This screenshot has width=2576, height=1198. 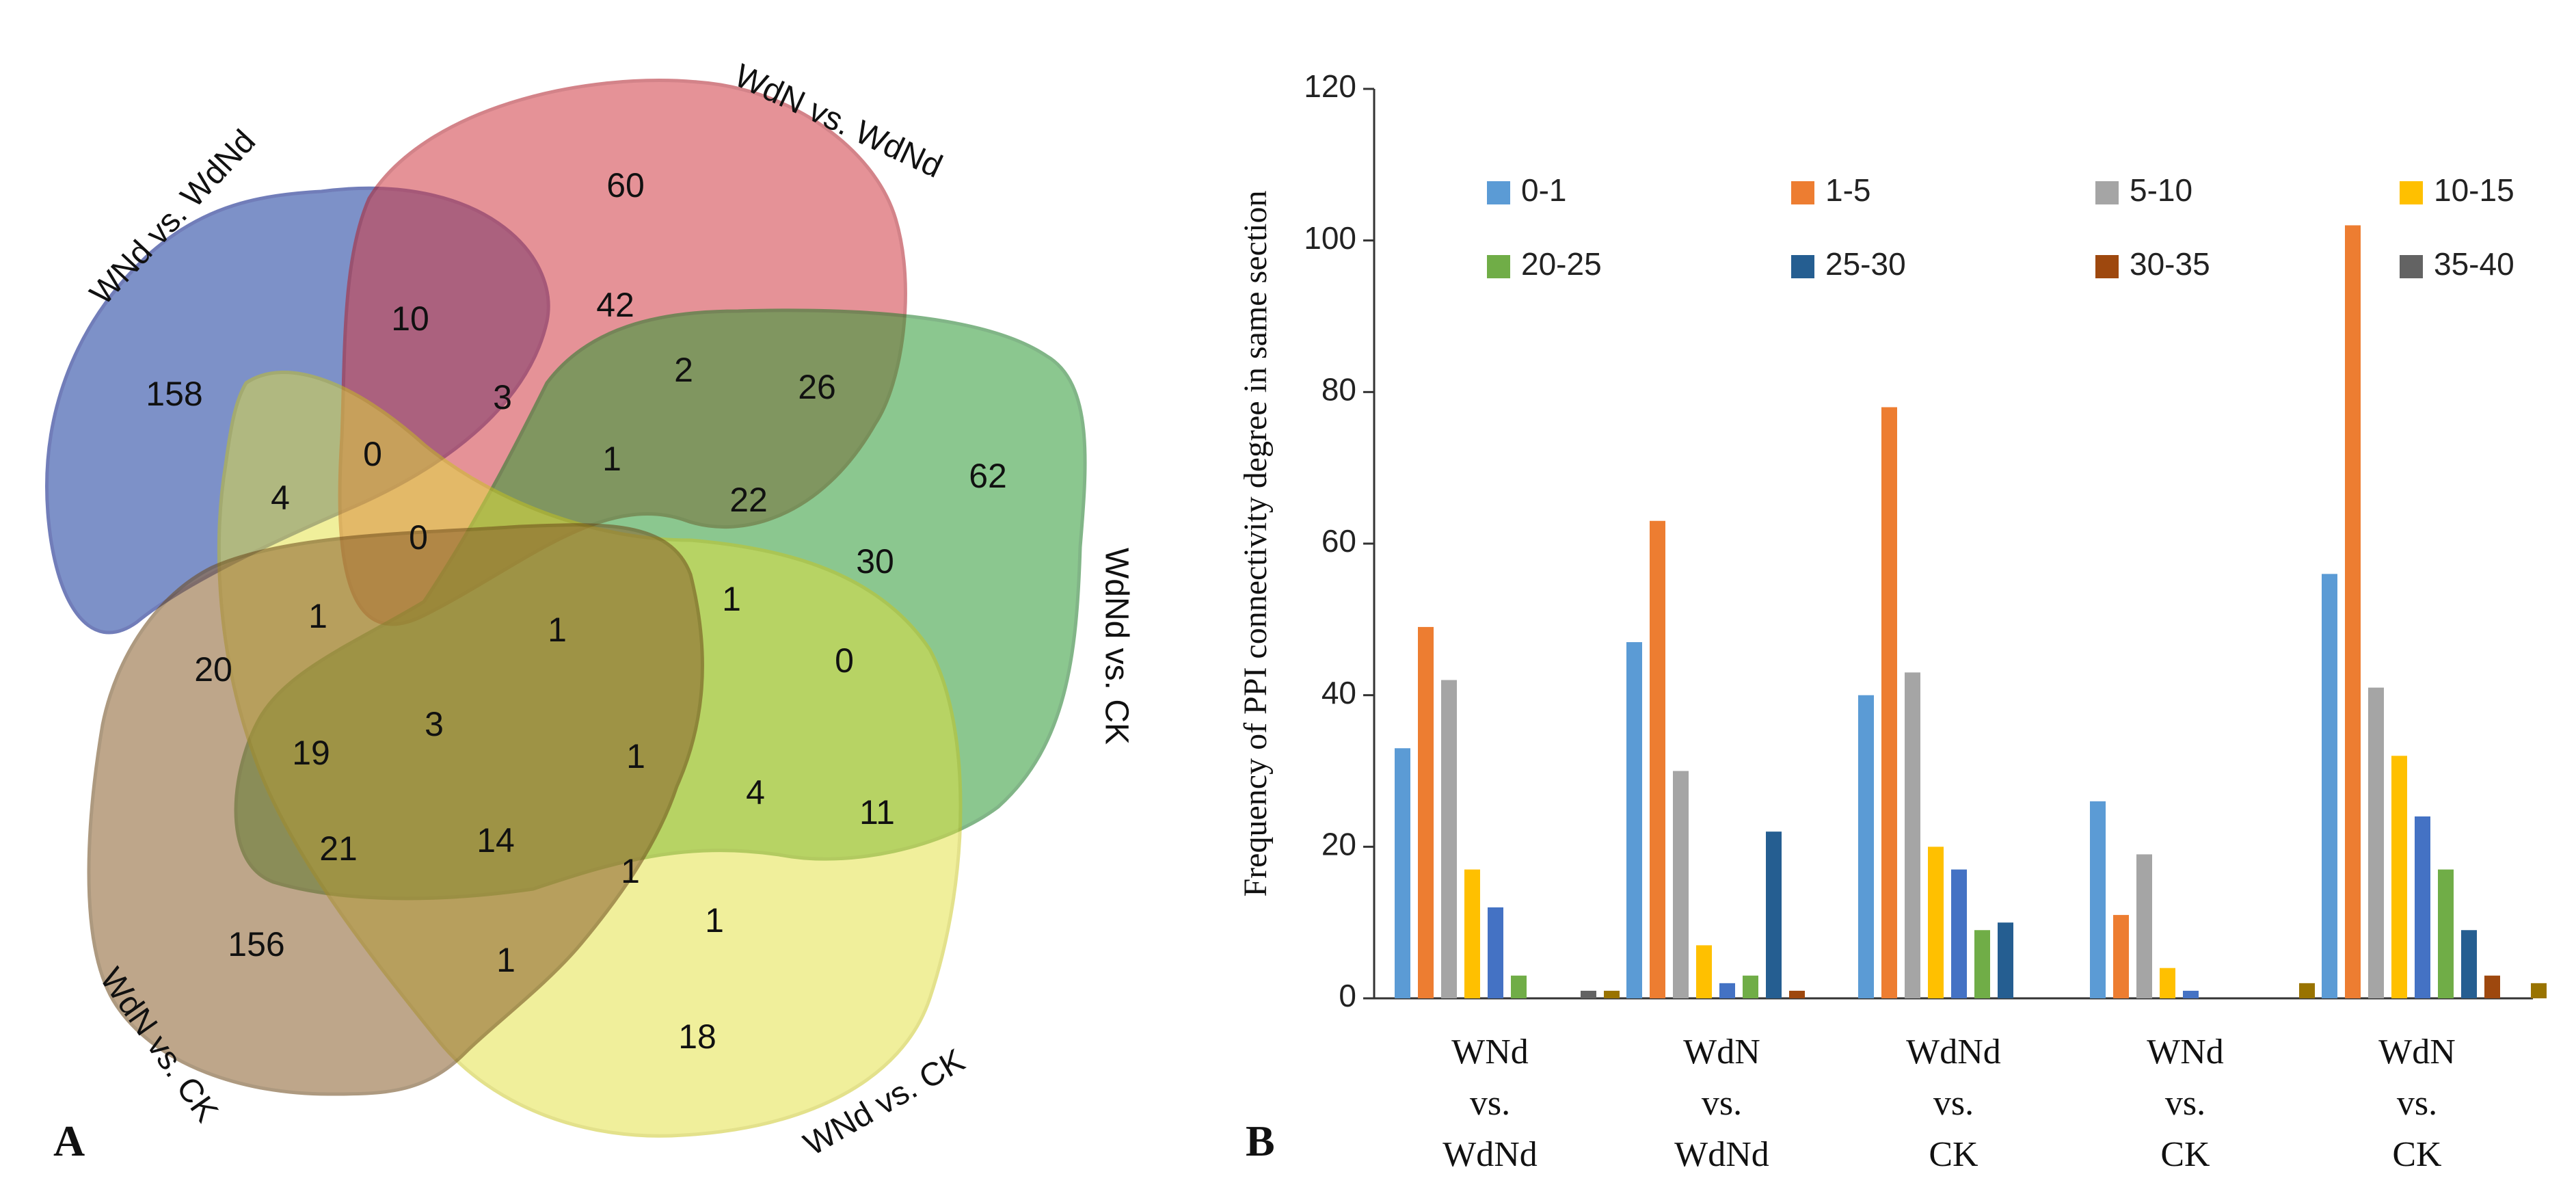 What do you see at coordinates (697, 1036) in the screenshot?
I see `venn-value: 18` at bounding box center [697, 1036].